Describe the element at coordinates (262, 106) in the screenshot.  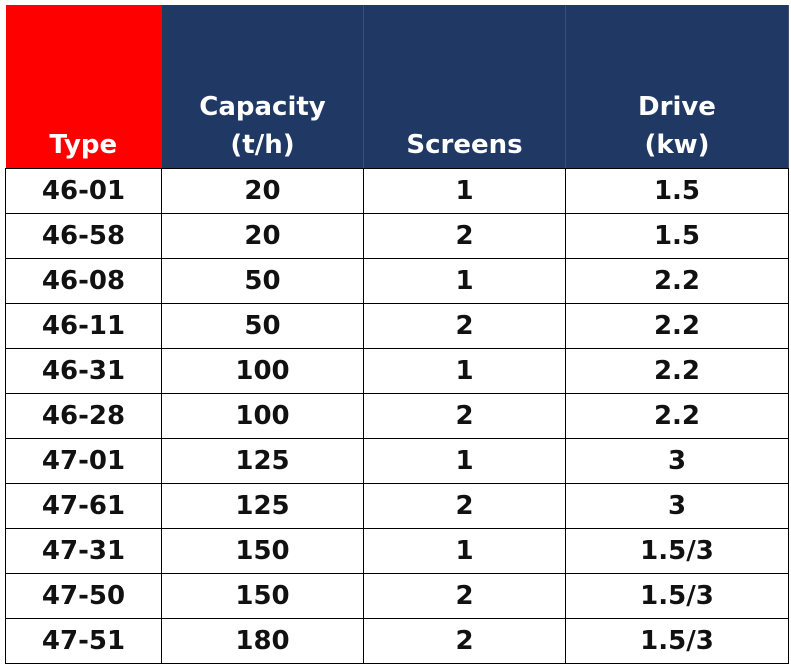
I see `header-capacity-label: Capacity` at that location.